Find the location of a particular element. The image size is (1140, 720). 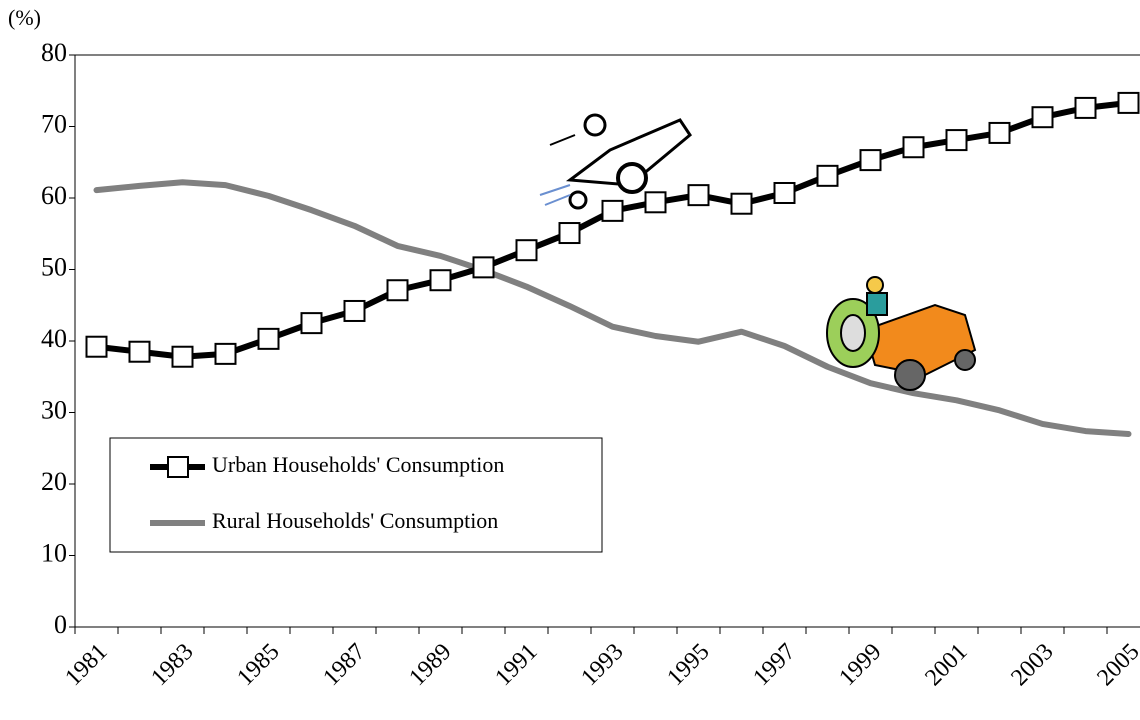

x-tick-label: 1983 is located at coordinates (172, 665).